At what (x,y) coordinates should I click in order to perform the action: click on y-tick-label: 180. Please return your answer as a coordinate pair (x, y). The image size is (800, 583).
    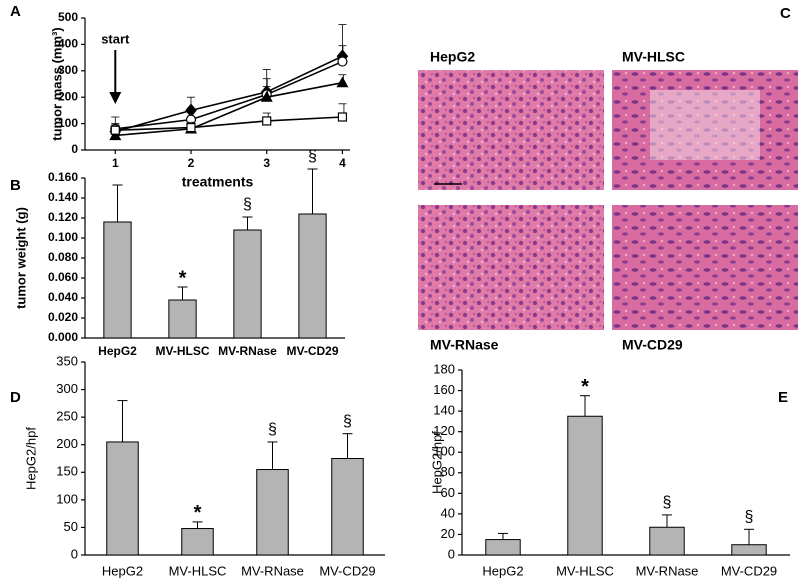
    Looking at the image, I should click on (444, 368).